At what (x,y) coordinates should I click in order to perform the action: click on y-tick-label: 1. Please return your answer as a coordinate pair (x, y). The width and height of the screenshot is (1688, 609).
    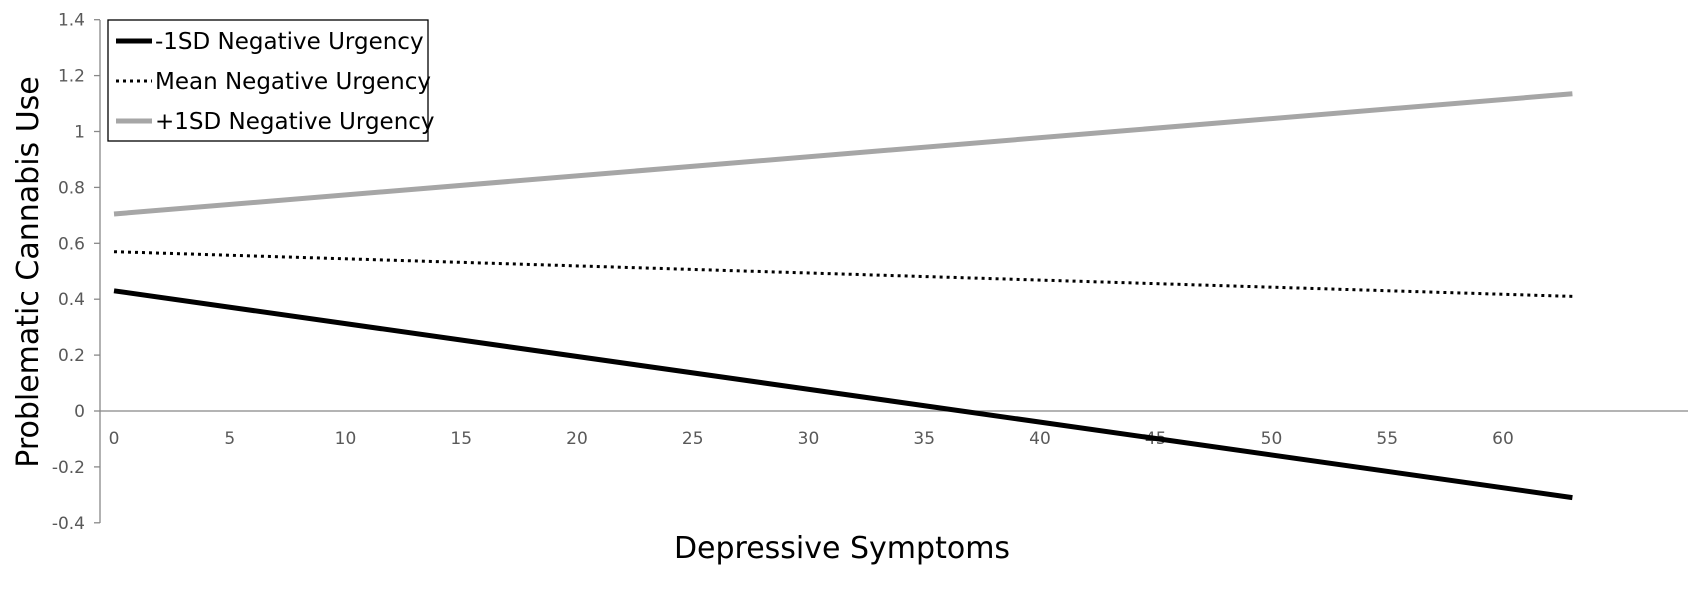
    Looking at the image, I should click on (79, 133).